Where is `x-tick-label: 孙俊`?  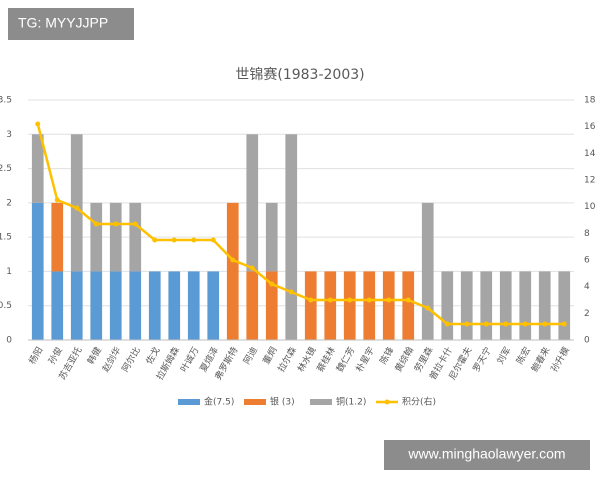 x-tick-label: 孙俊 is located at coordinates (55, 356).